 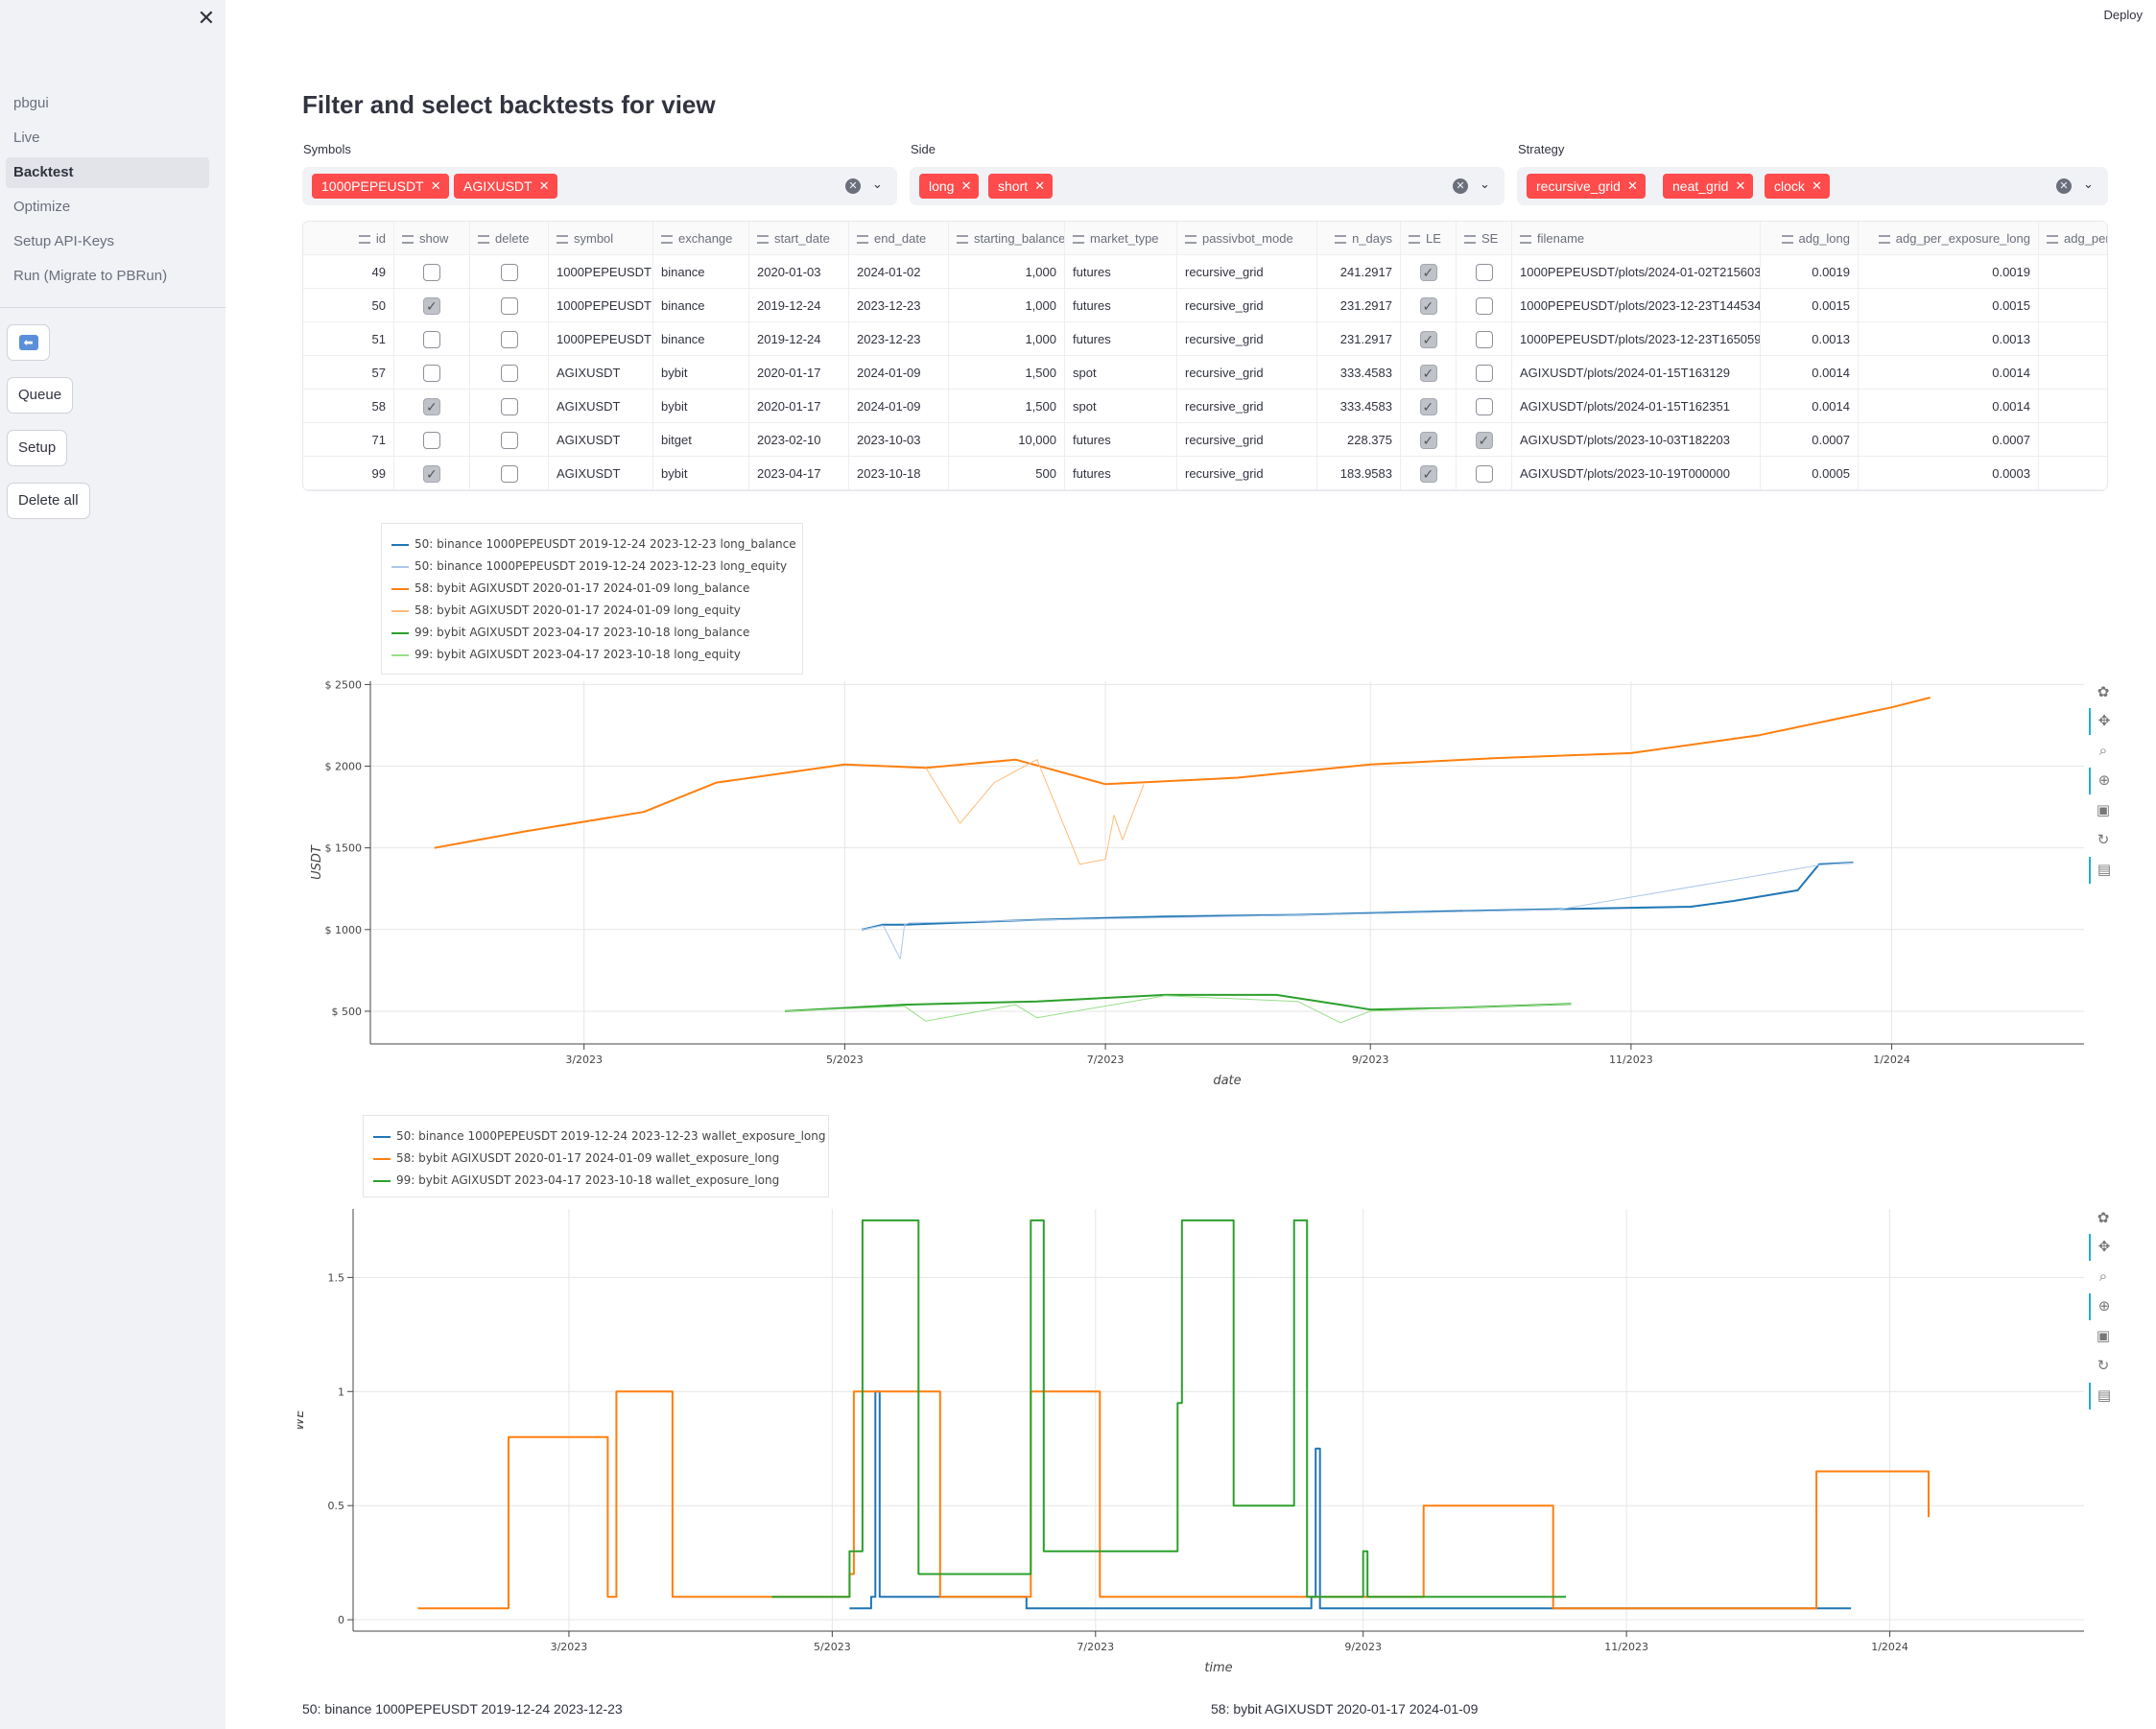 What do you see at coordinates (1007, 238) in the screenshot?
I see `column-header-starting-balance: starting_balance` at bounding box center [1007, 238].